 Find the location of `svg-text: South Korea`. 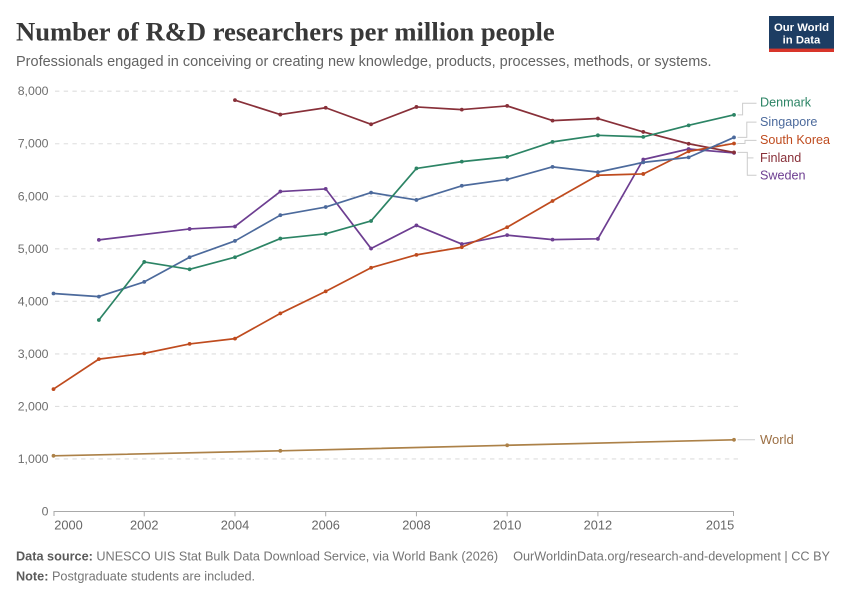

svg-text: South Korea is located at coordinates (795, 140).